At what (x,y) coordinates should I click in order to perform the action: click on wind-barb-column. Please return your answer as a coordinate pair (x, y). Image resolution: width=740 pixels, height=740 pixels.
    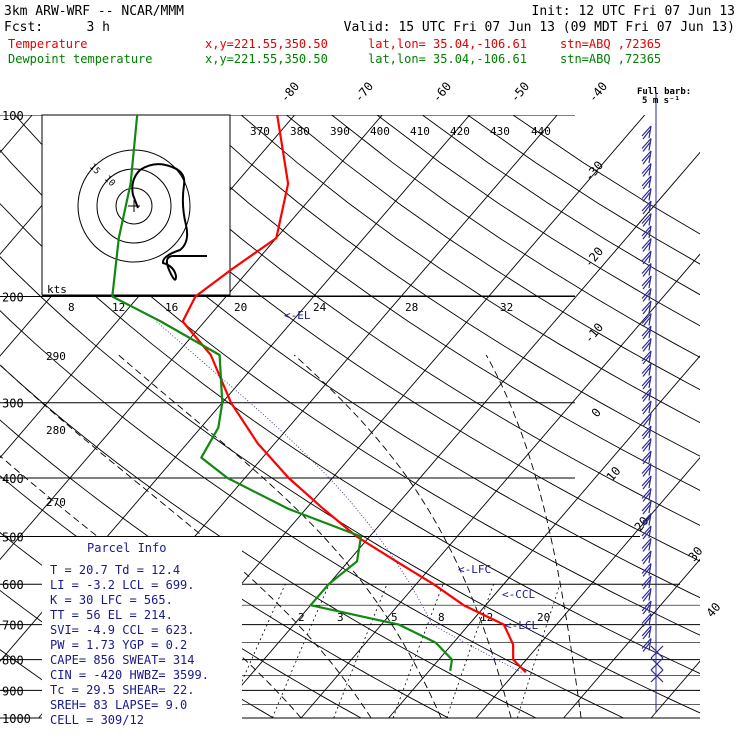
    Looking at the image, I should click on (652, 402).